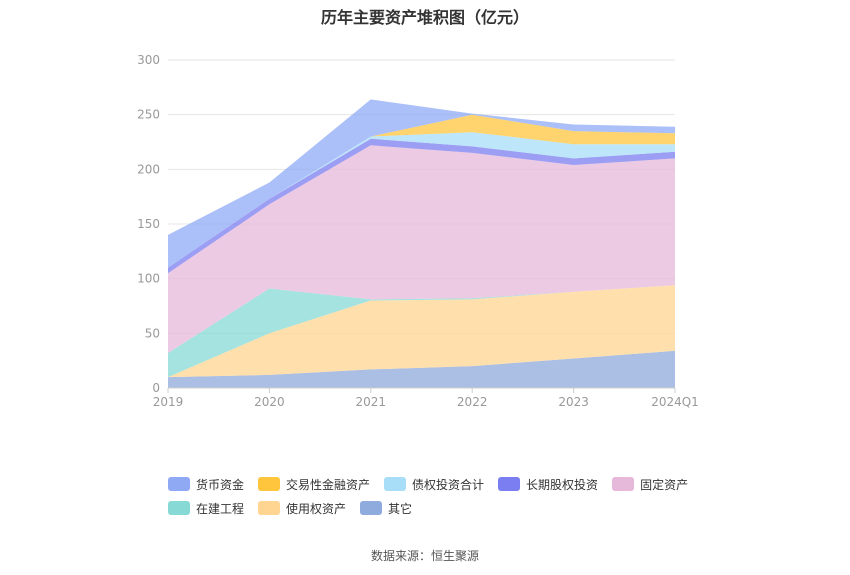 The image size is (850, 575). Describe the element at coordinates (316, 508) in the screenshot. I see `legend-label: 使用权资产` at that location.